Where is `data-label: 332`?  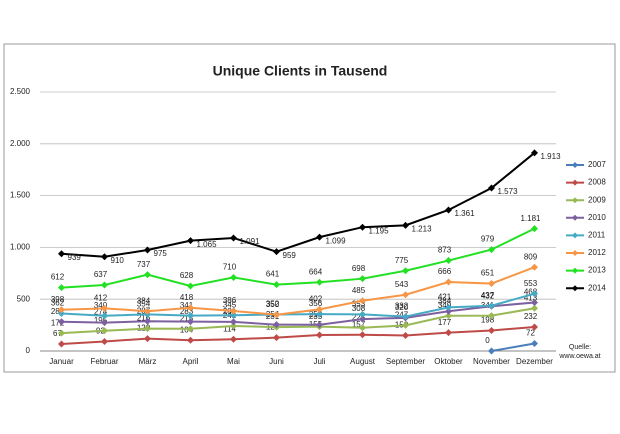 data-label: 332 is located at coordinates (402, 306).